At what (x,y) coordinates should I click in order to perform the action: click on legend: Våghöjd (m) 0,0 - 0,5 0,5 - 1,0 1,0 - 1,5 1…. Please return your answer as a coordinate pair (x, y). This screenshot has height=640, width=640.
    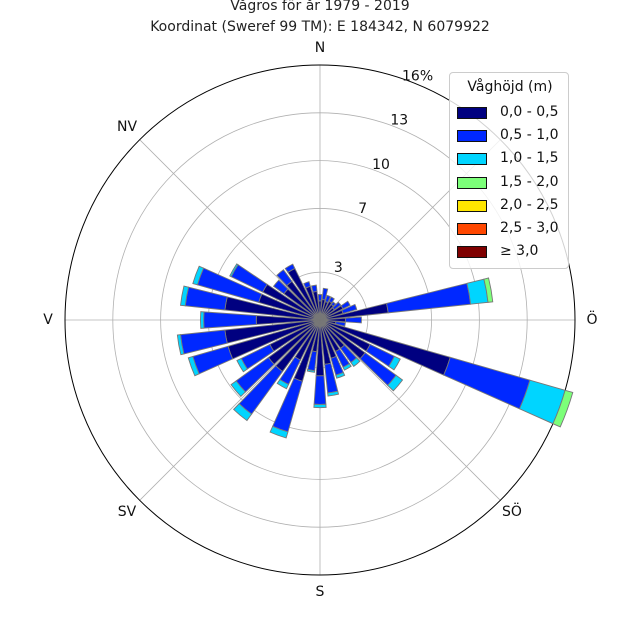
    Looking at the image, I should click on (509, 170).